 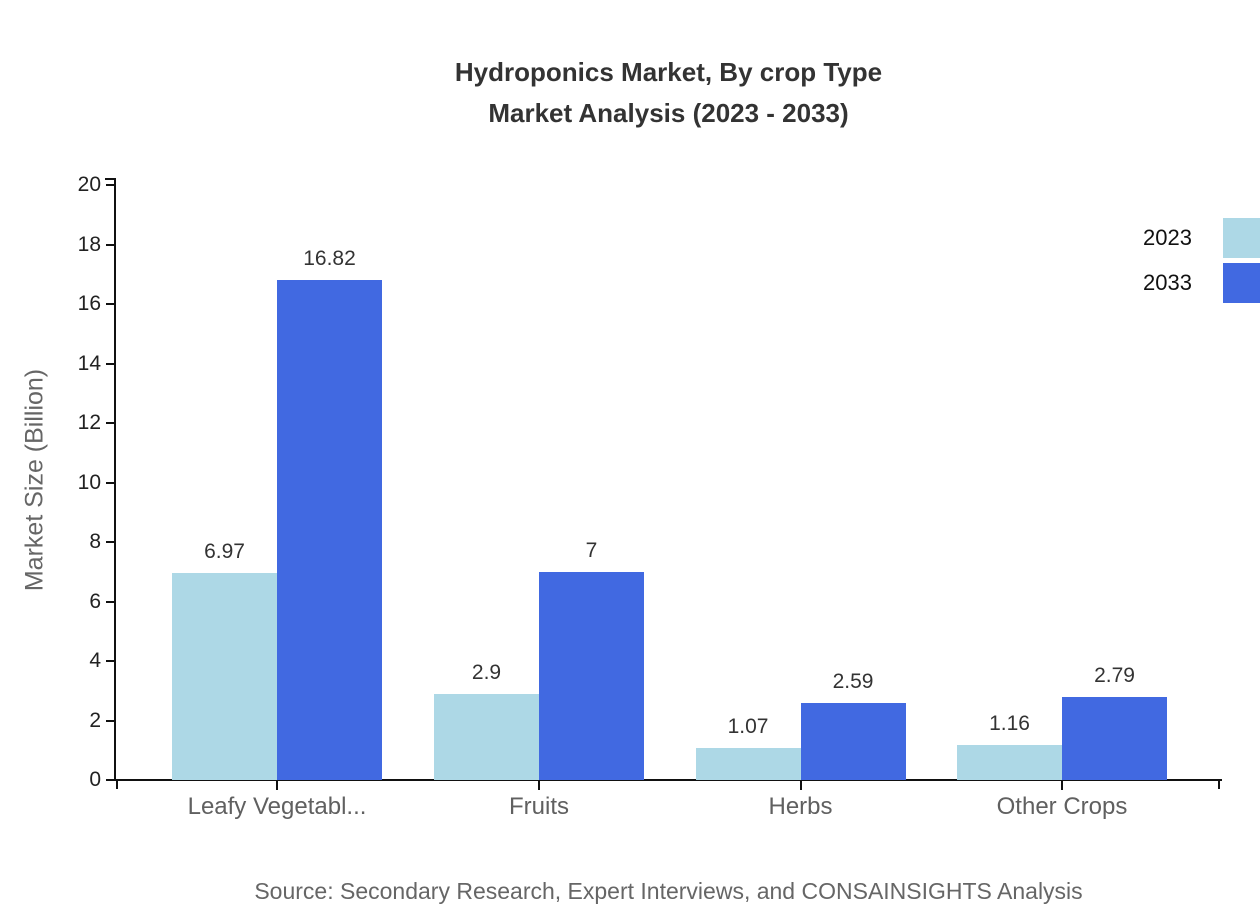 I want to click on bar-value-label: 1.07, so click(x=748, y=727).